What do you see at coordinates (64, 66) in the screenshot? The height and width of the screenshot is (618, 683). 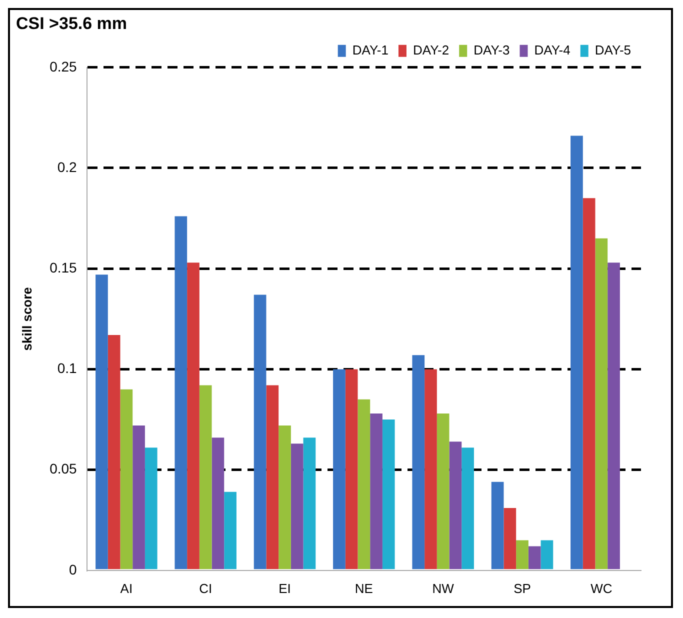 I see `y-tick-label: 0.25` at bounding box center [64, 66].